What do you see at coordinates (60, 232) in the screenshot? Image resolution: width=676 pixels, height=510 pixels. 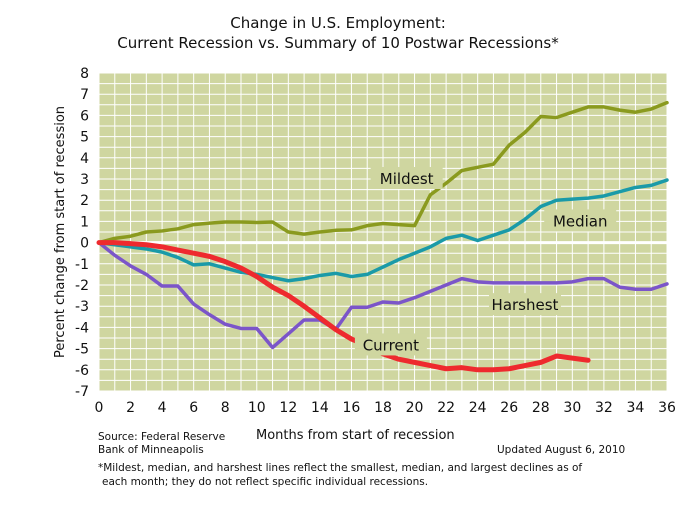 I see `y-axis-label: Percent change from start of recession` at bounding box center [60, 232].